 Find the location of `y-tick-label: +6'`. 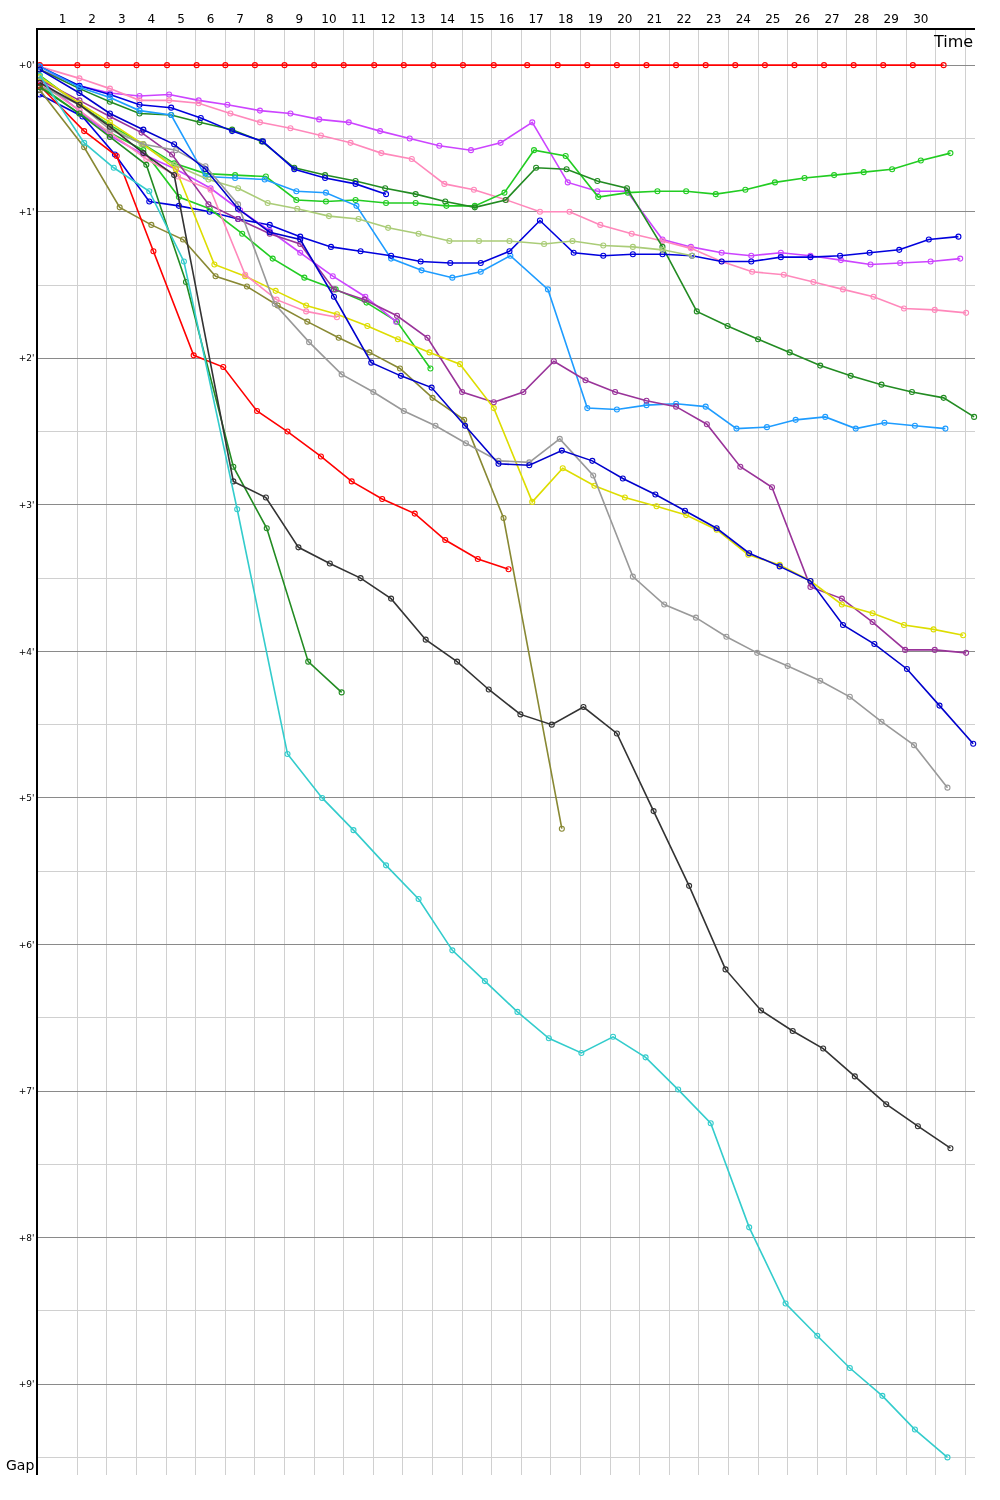

y-tick-label: +6' is located at coordinates (26, 944).